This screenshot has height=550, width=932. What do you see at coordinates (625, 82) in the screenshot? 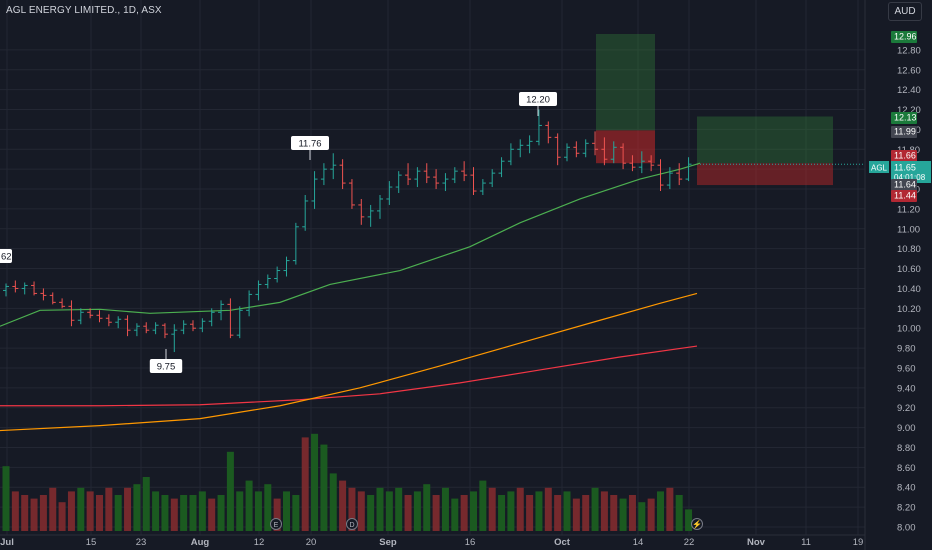
I see `position-target-zone` at bounding box center [625, 82].